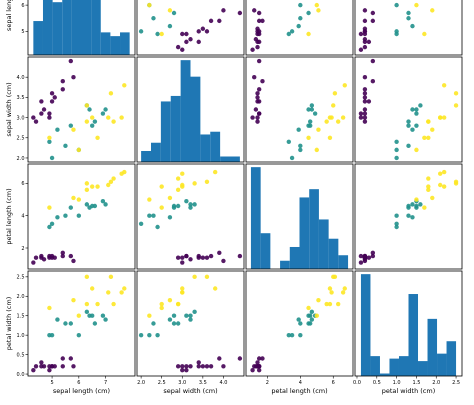  Describe the element at coordinates (9, 109) in the screenshot. I see `y-axis-label: sepal width (cm)` at that location.